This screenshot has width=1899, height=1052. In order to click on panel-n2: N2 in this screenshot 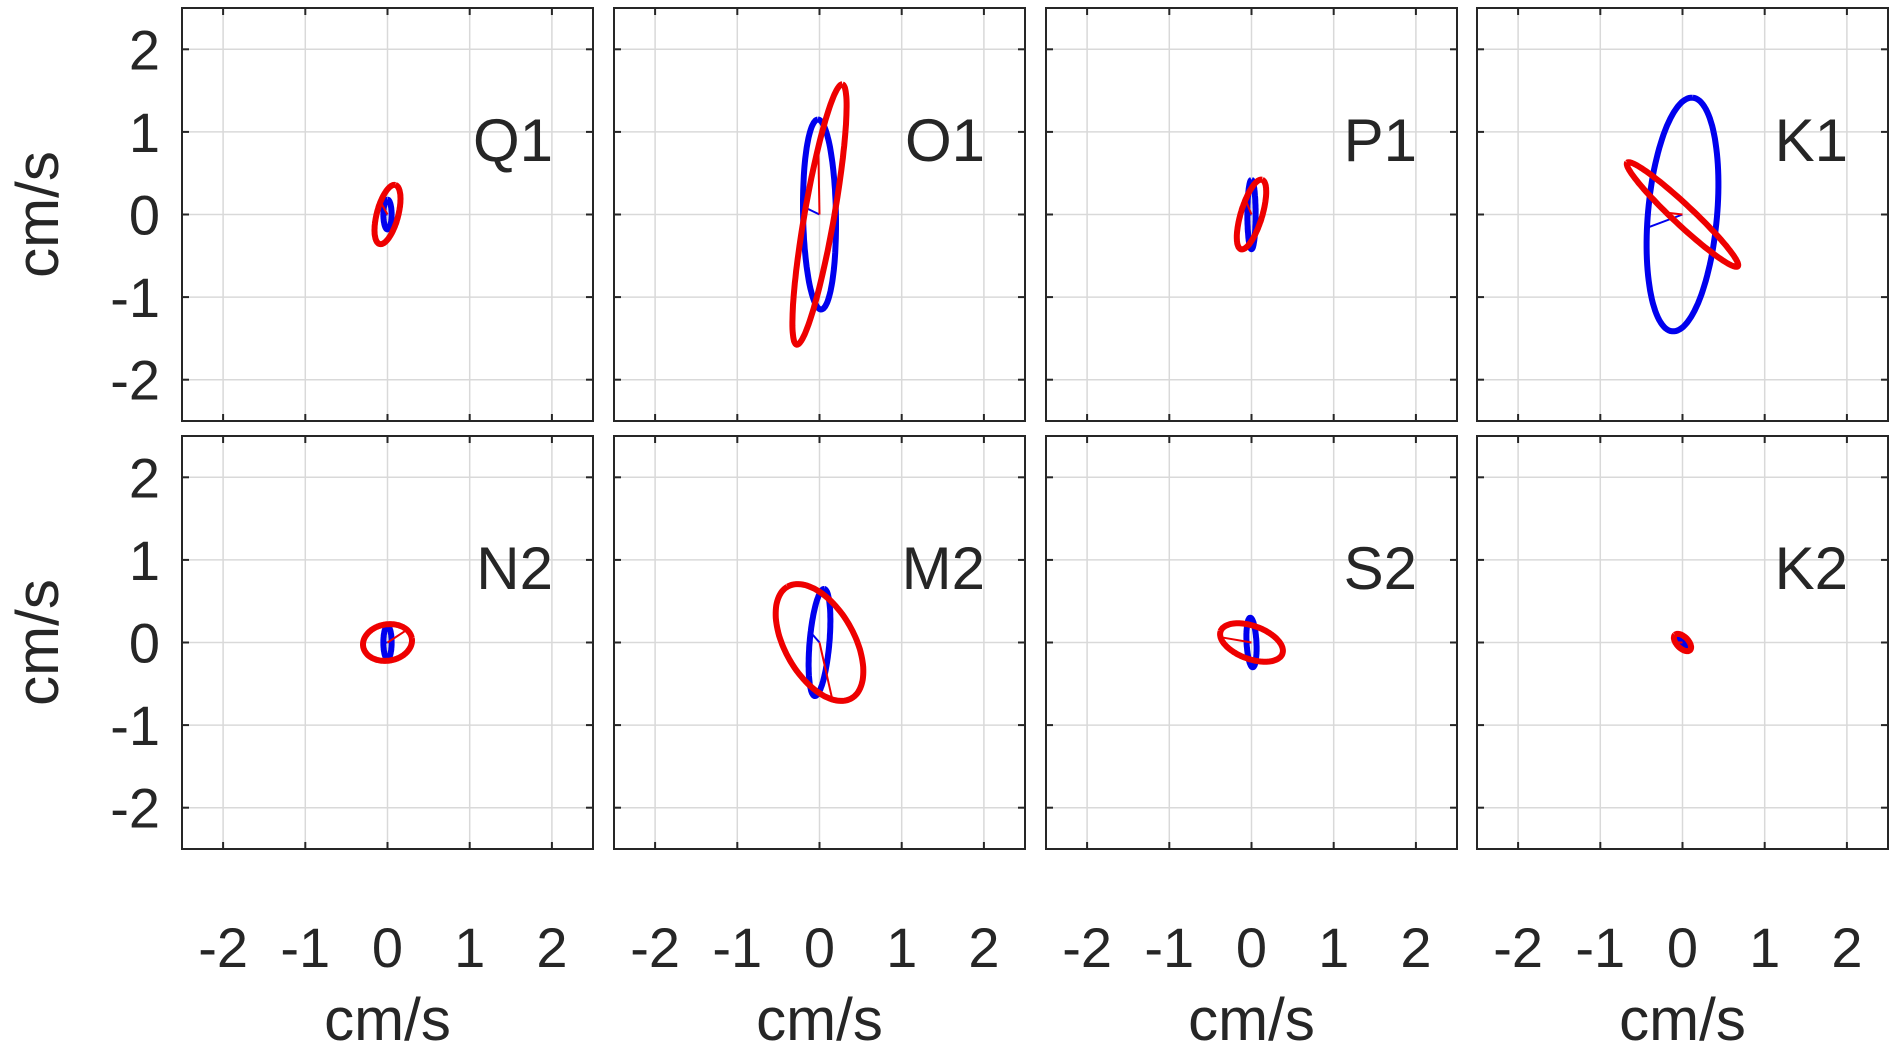, I will do `click(387, 642)`.